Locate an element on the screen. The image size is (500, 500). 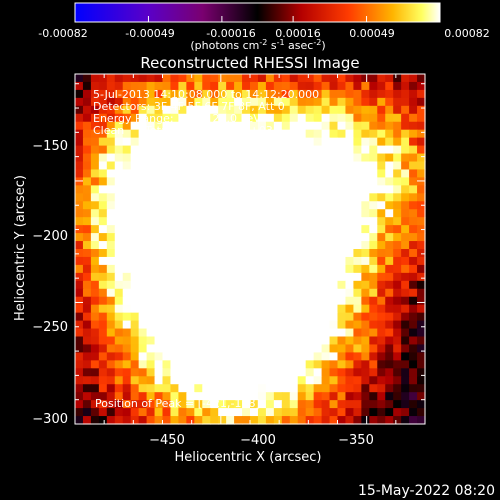
y-tick-label: −200 is located at coordinates (50, 236).